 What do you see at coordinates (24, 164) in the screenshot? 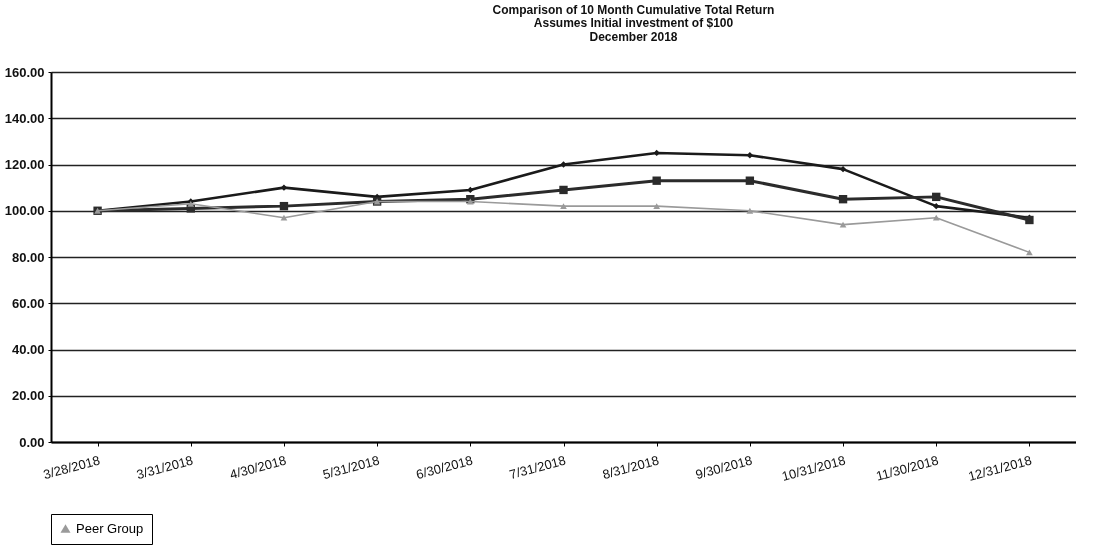
I see `y-tick-label: 120.00` at bounding box center [24, 164].